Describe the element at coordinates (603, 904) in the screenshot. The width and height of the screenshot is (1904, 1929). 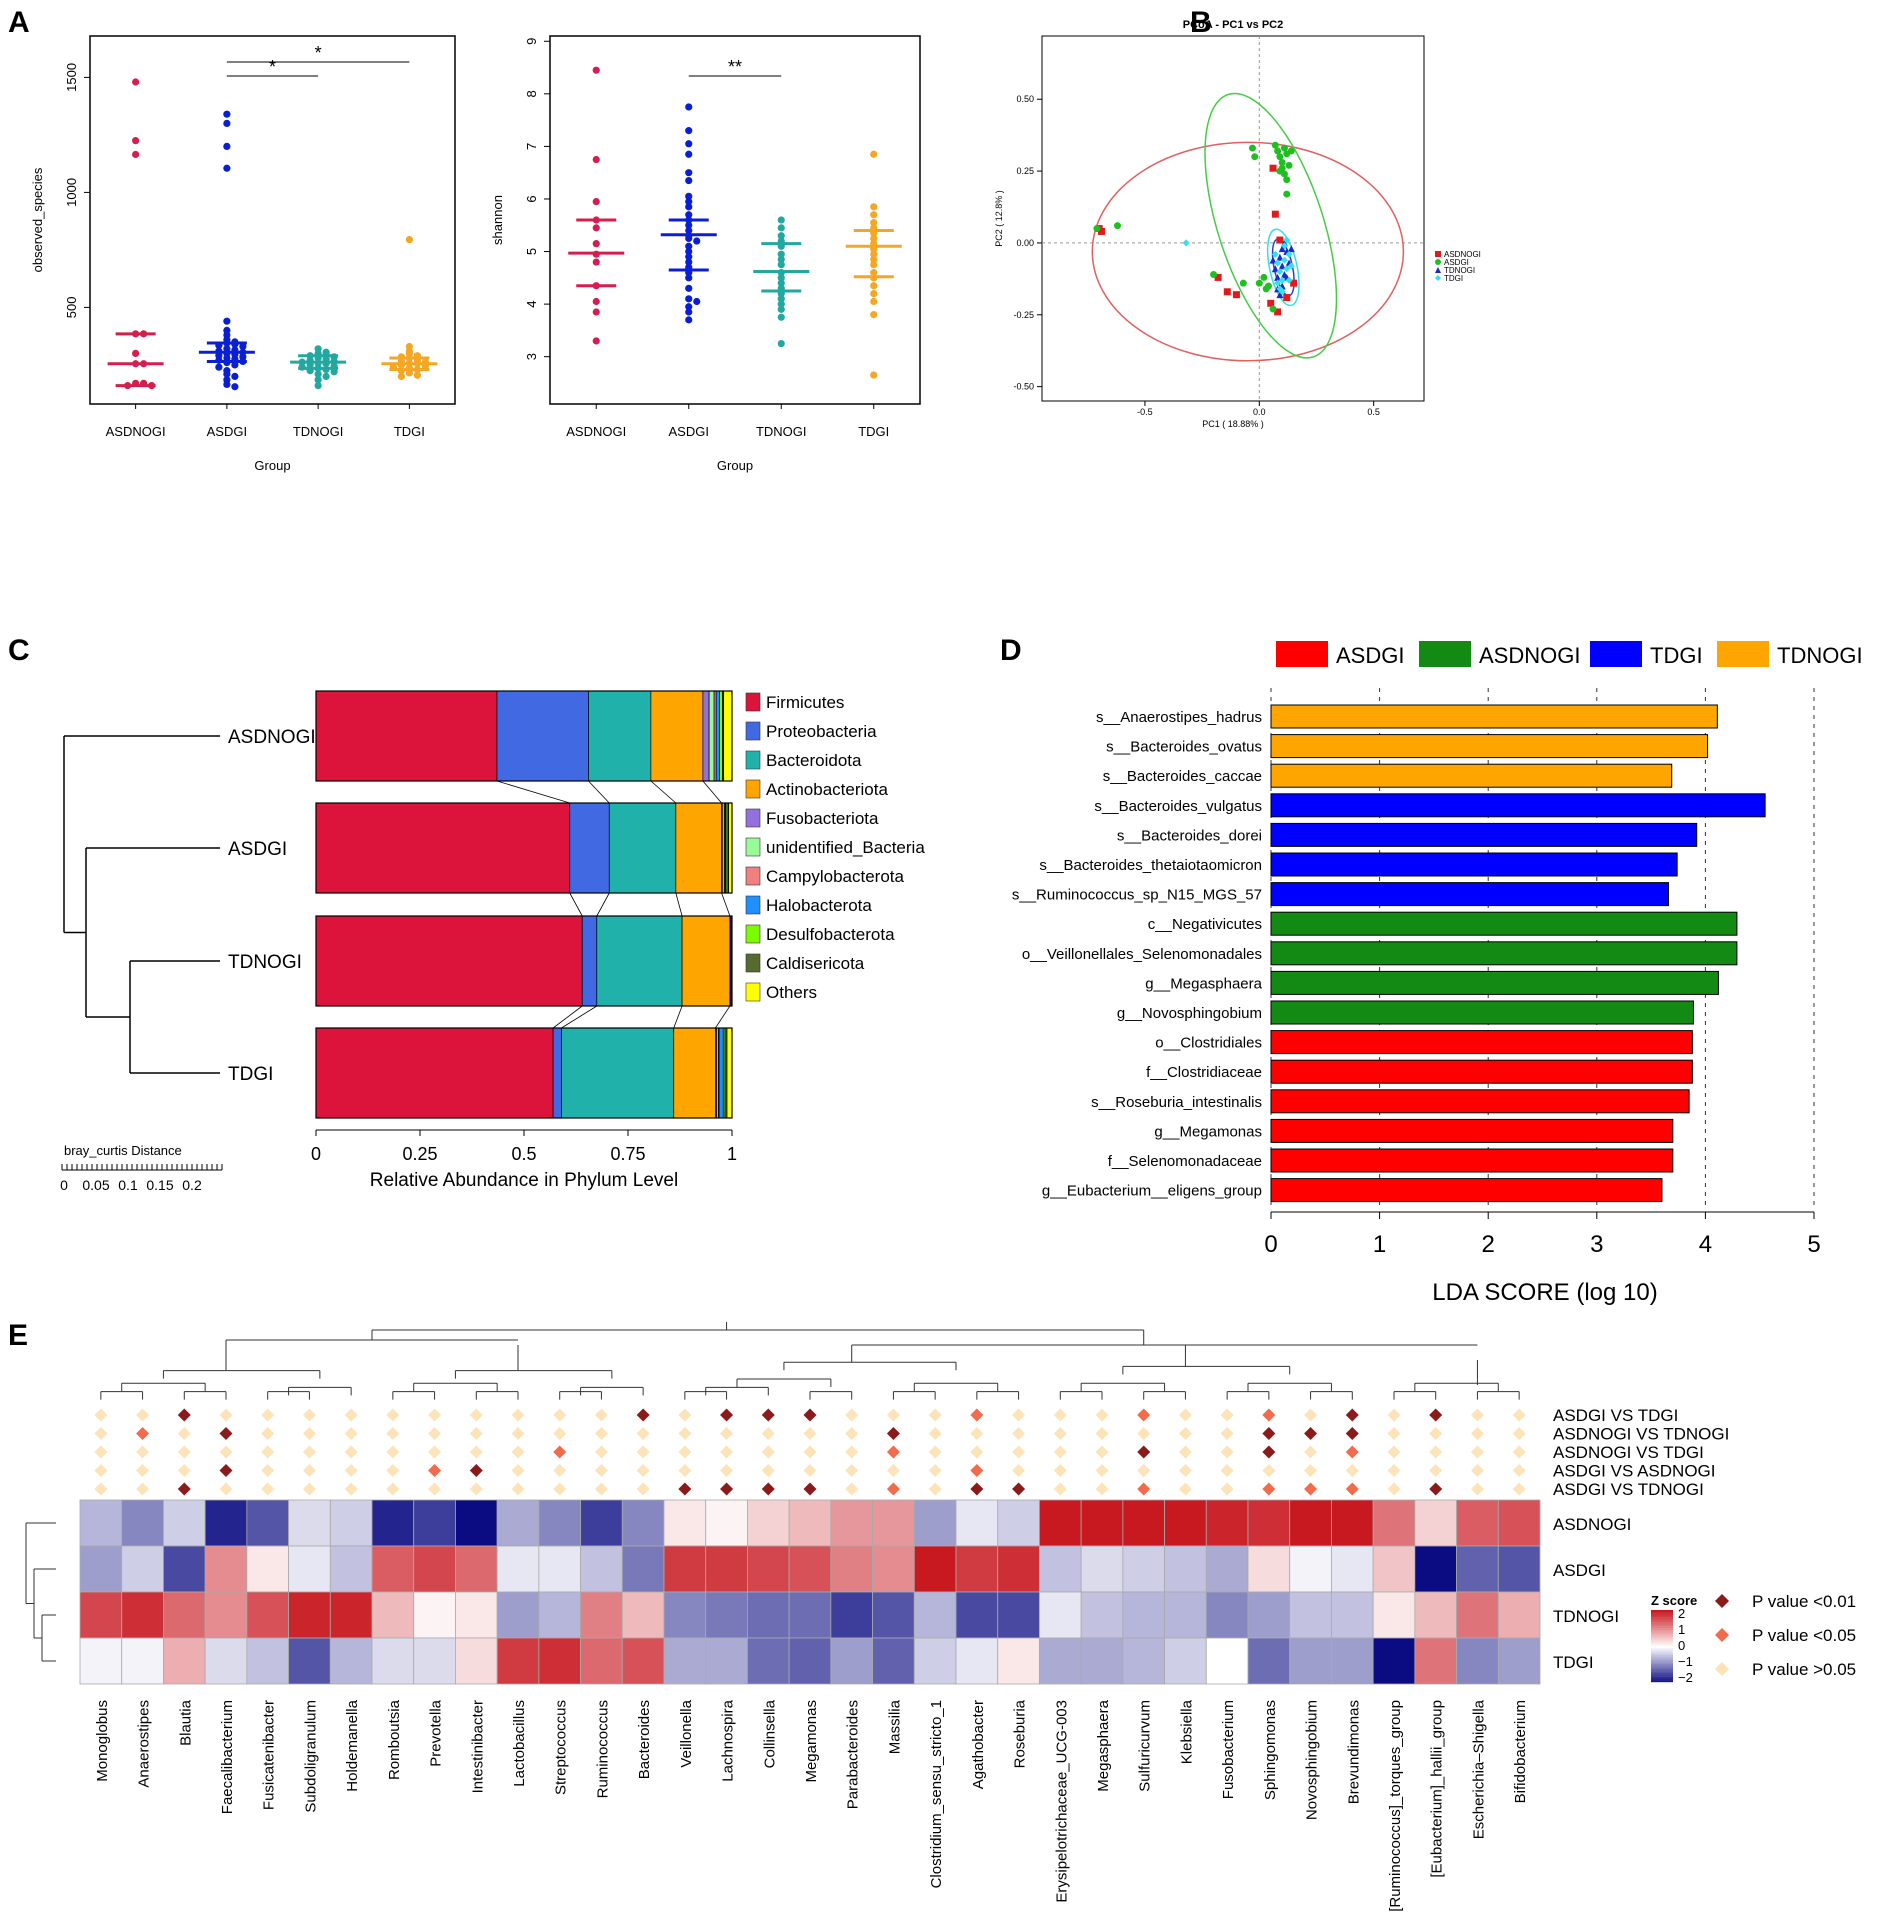
I see `connector-line` at that location.